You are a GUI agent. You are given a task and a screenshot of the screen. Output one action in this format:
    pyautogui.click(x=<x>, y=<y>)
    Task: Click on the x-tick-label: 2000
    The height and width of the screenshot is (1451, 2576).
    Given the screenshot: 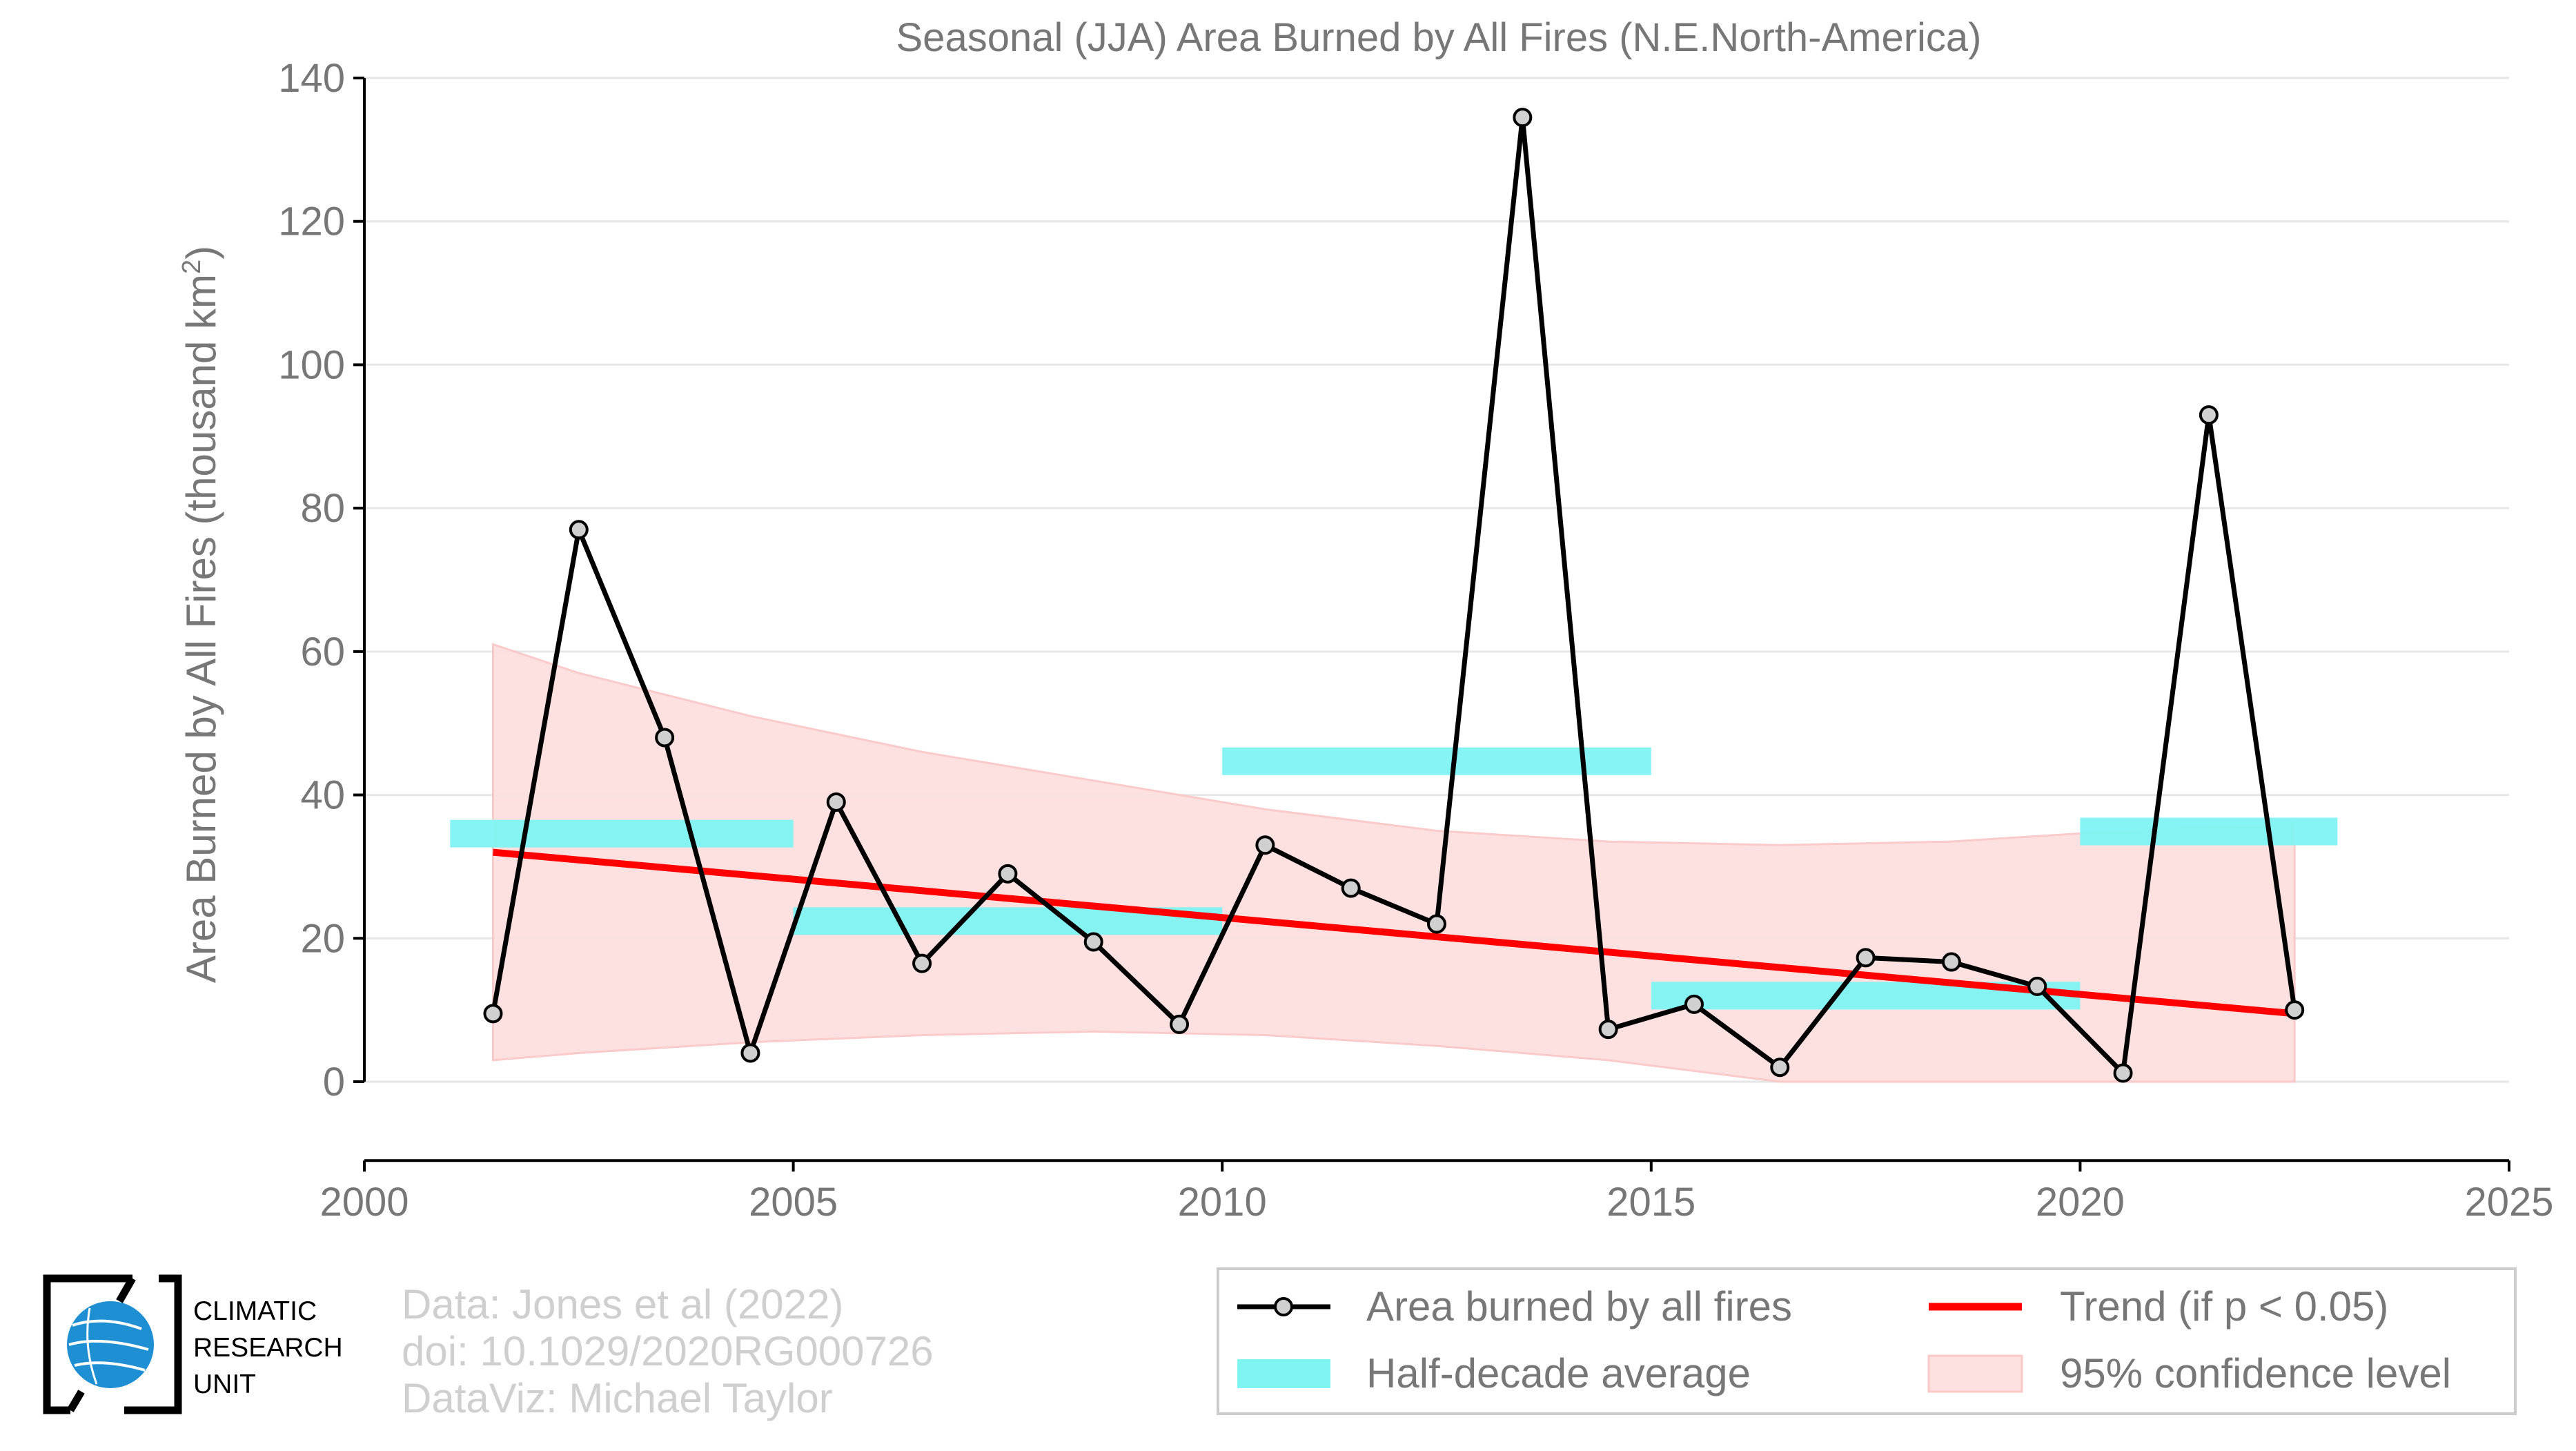 What is the action you would take?
    pyautogui.click(x=364, y=1202)
    